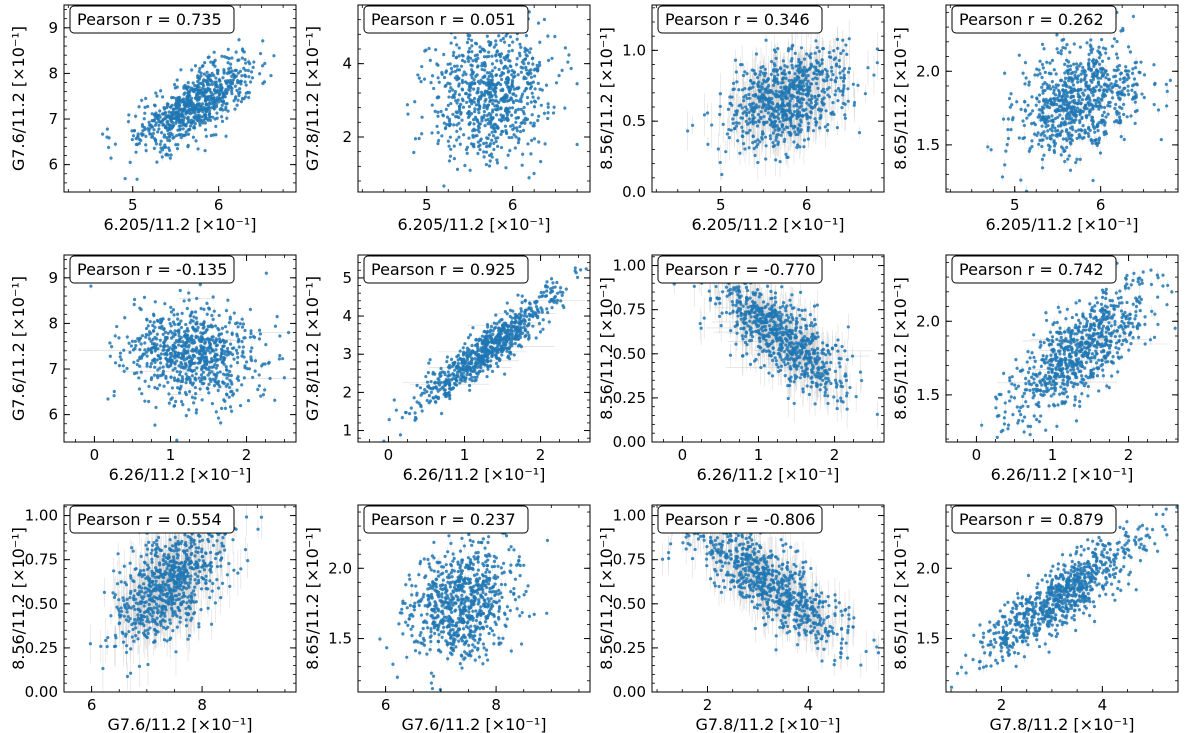  What do you see at coordinates (473, 224) in the screenshot?
I see `x-axis-label: 6.205/11.2 [×10⁻¹]` at bounding box center [473, 224].